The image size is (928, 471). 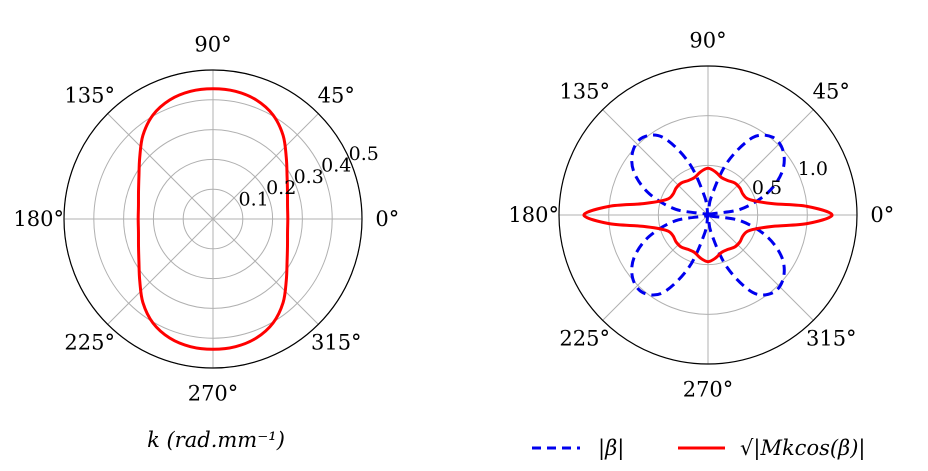 I want to click on legend-label-beta: |β|, so click(x=611, y=448).